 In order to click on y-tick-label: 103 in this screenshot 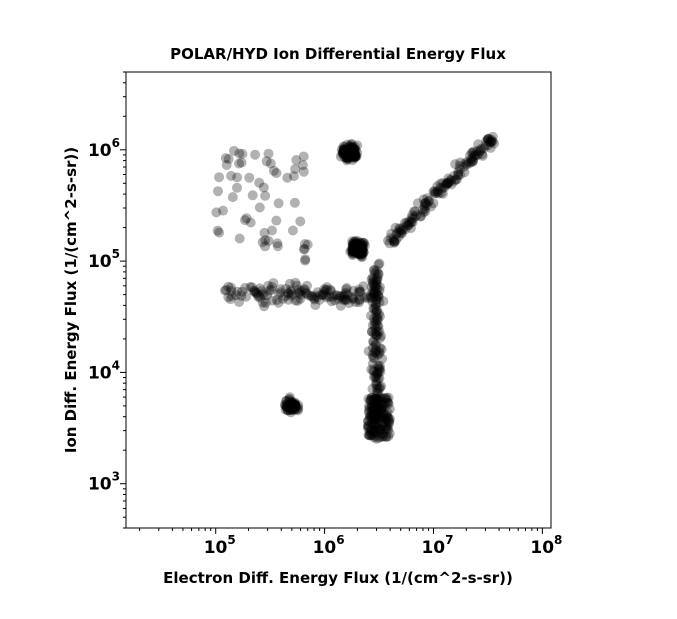, I will do `click(104, 482)`.